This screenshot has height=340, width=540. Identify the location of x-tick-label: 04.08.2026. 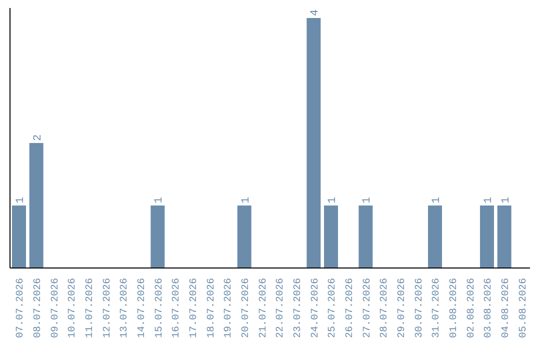
(506, 308).